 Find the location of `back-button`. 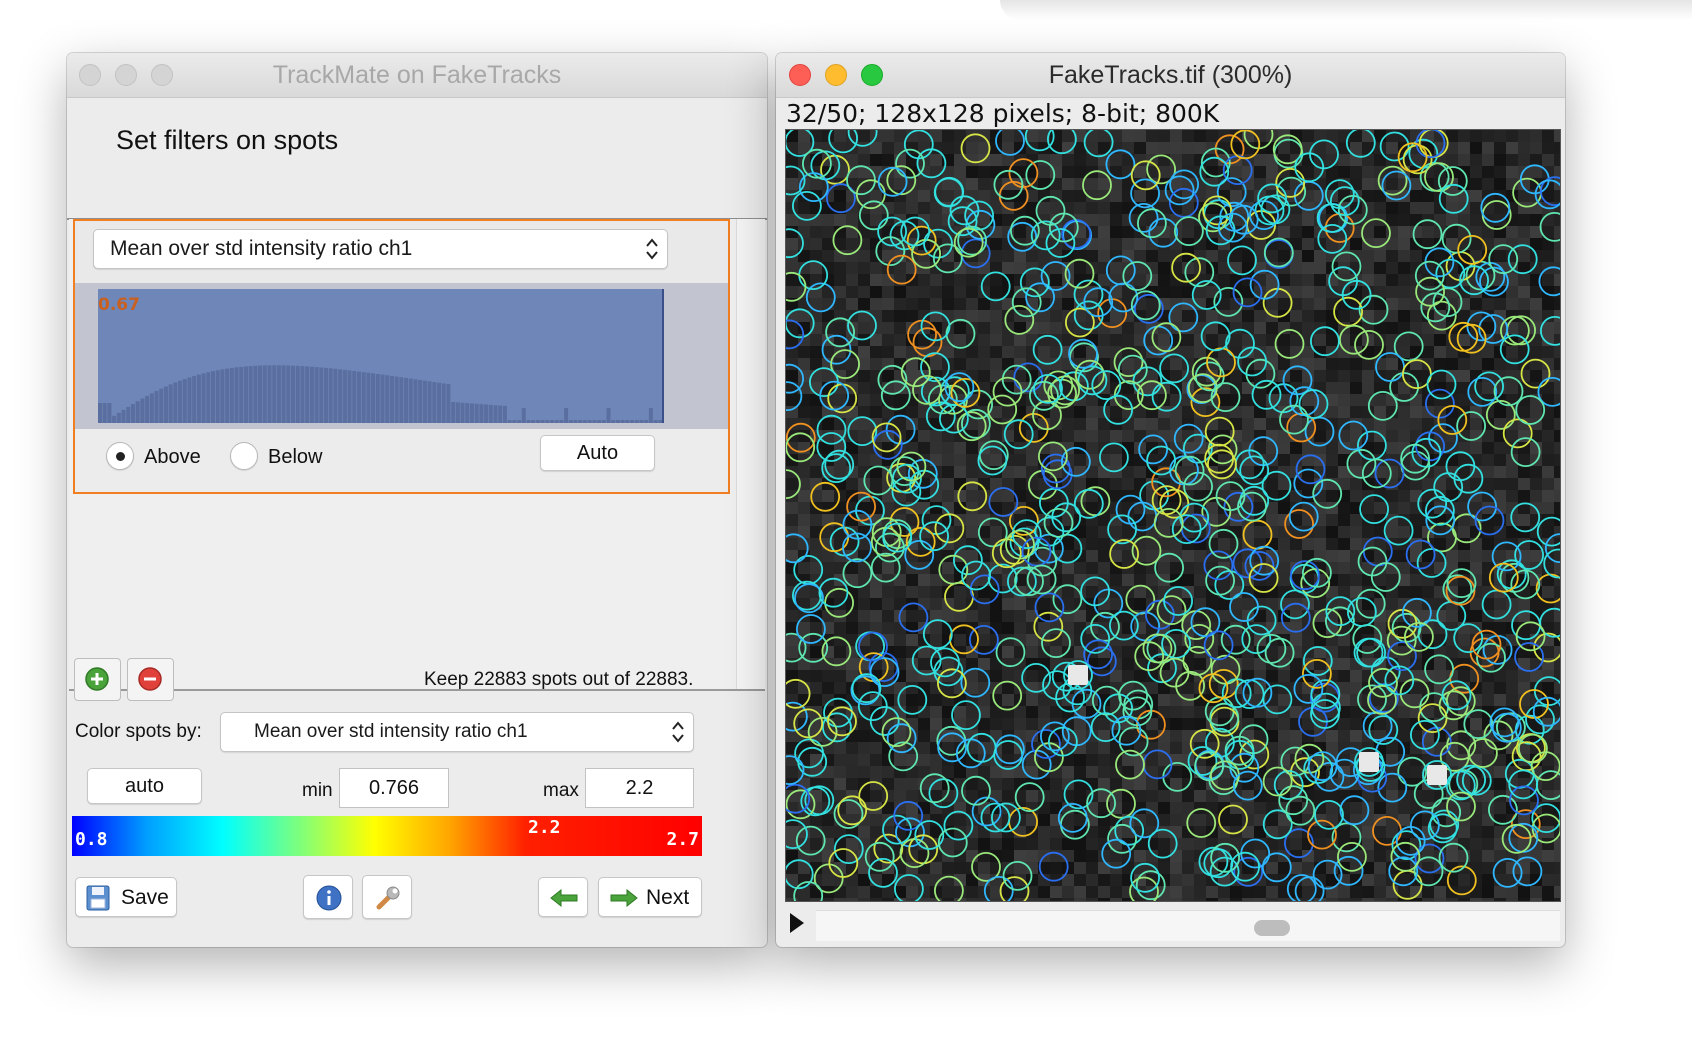

back-button is located at coordinates (563, 897).